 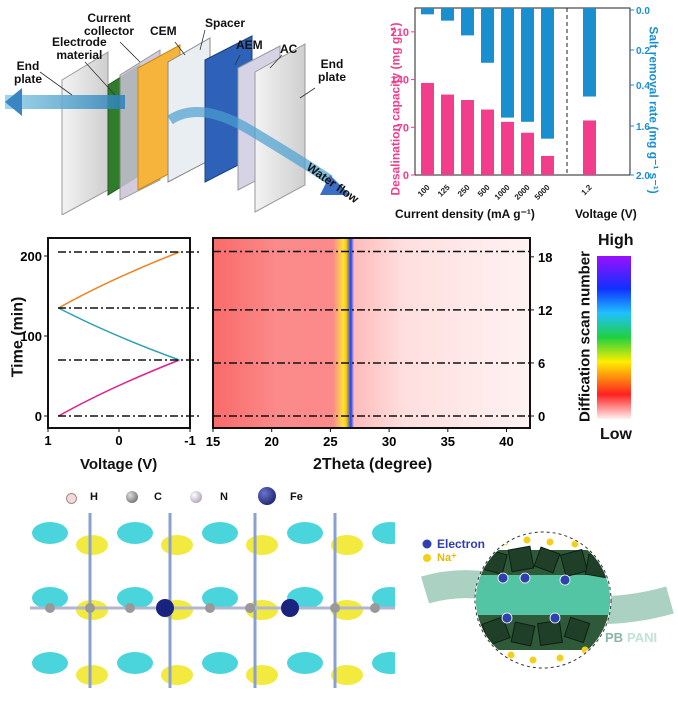 What do you see at coordinates (65, 102) in the screenshot?
I see `water-outlet-stream` at bounding box center [65, 102].